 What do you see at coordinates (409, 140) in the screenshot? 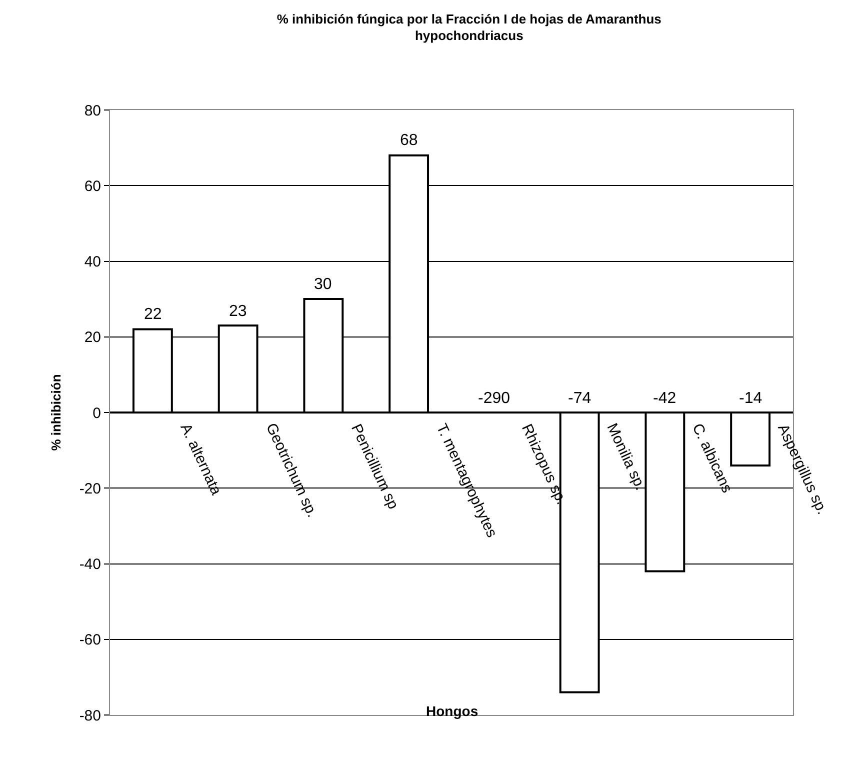
I see `data-label: 68` at bounding box center [409, 140].